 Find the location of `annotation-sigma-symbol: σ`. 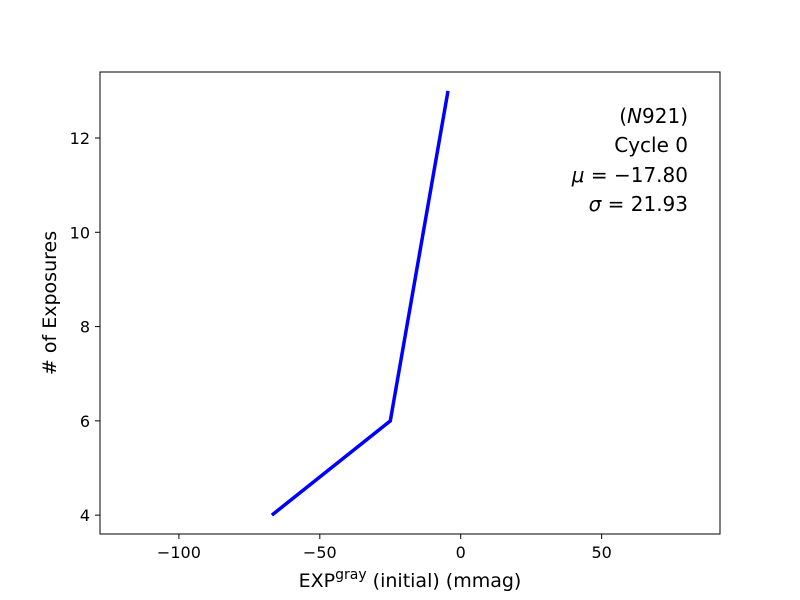

annotation-sigma-symbol: σ is located at coordinates (596, 204).